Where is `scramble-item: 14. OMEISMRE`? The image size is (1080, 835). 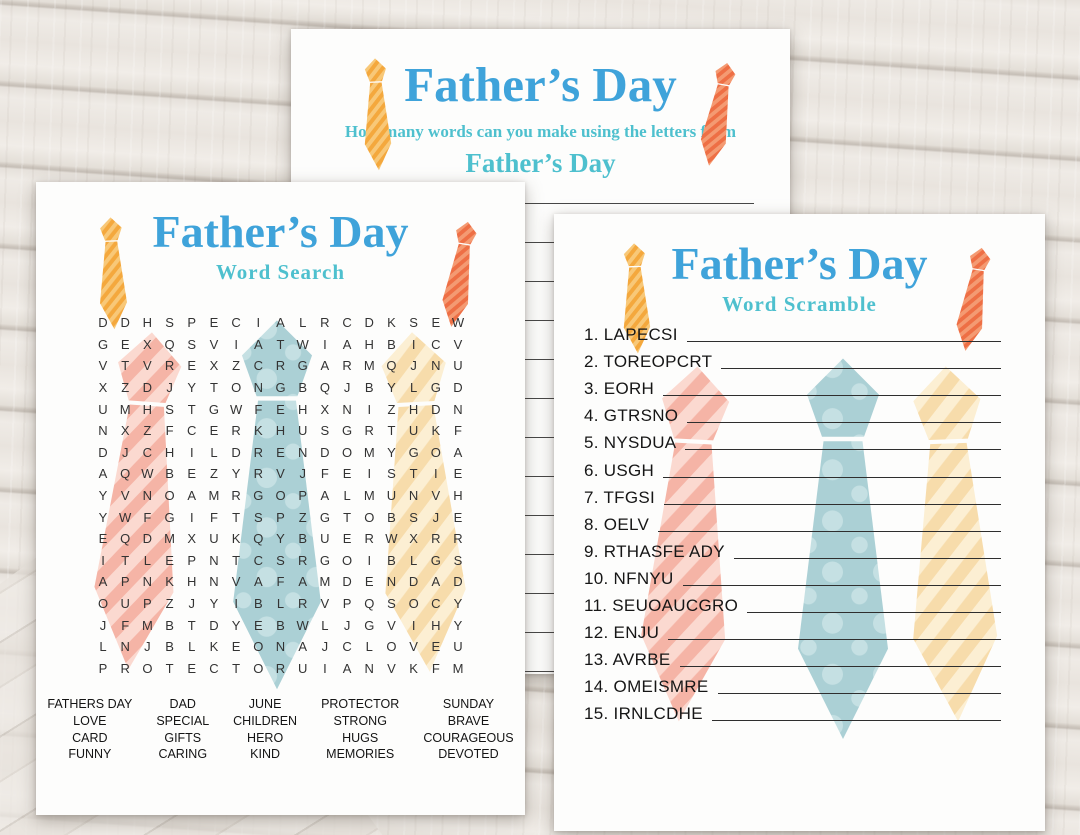
scramble-item: 14. OMEISMRE is located at coordinates (792, 683).